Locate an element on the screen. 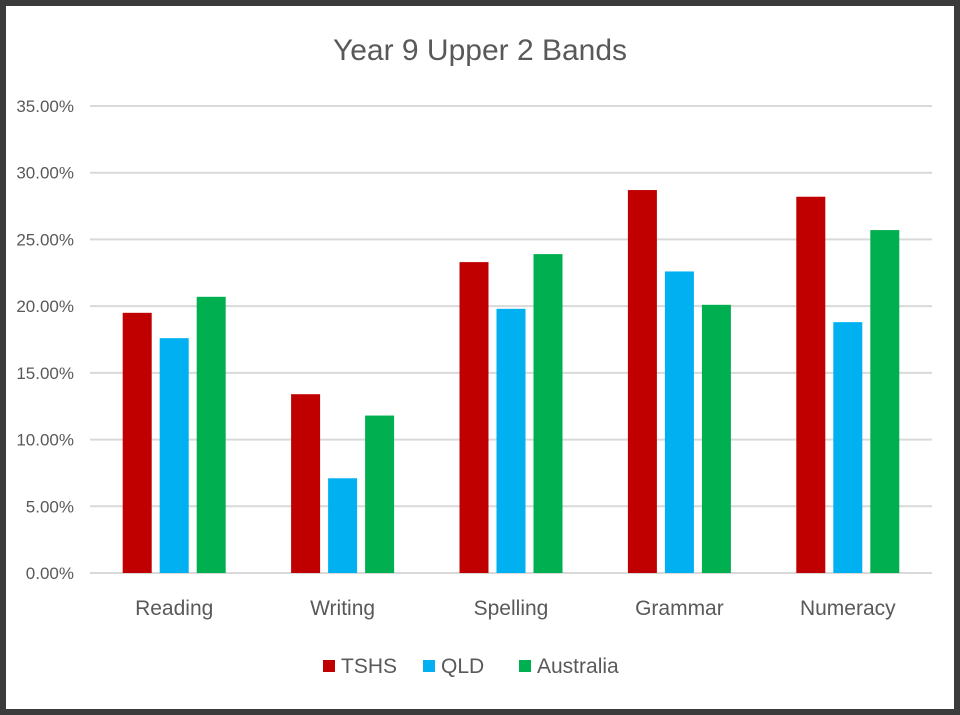  y-tick-label: 35.00% is located at coordinates (45, 106).